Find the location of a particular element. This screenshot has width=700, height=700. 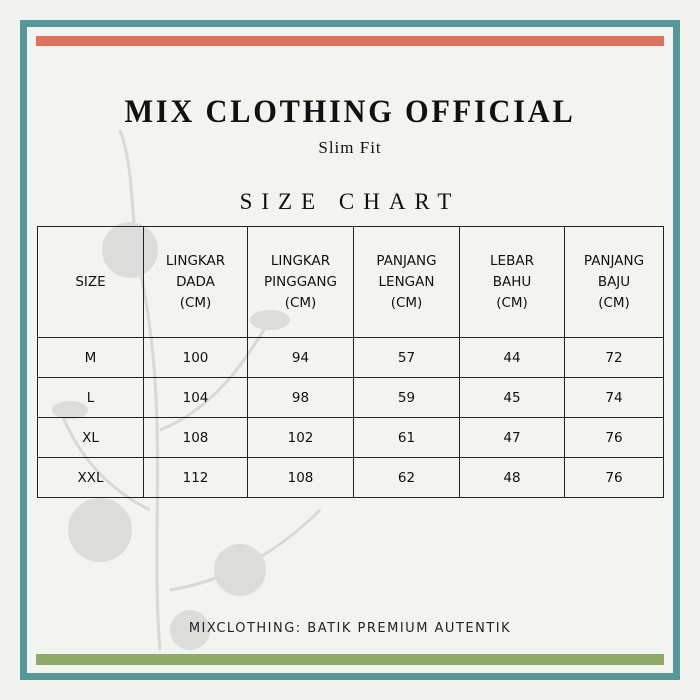

bottom-accent-bar is located at coordinates (350, 659).